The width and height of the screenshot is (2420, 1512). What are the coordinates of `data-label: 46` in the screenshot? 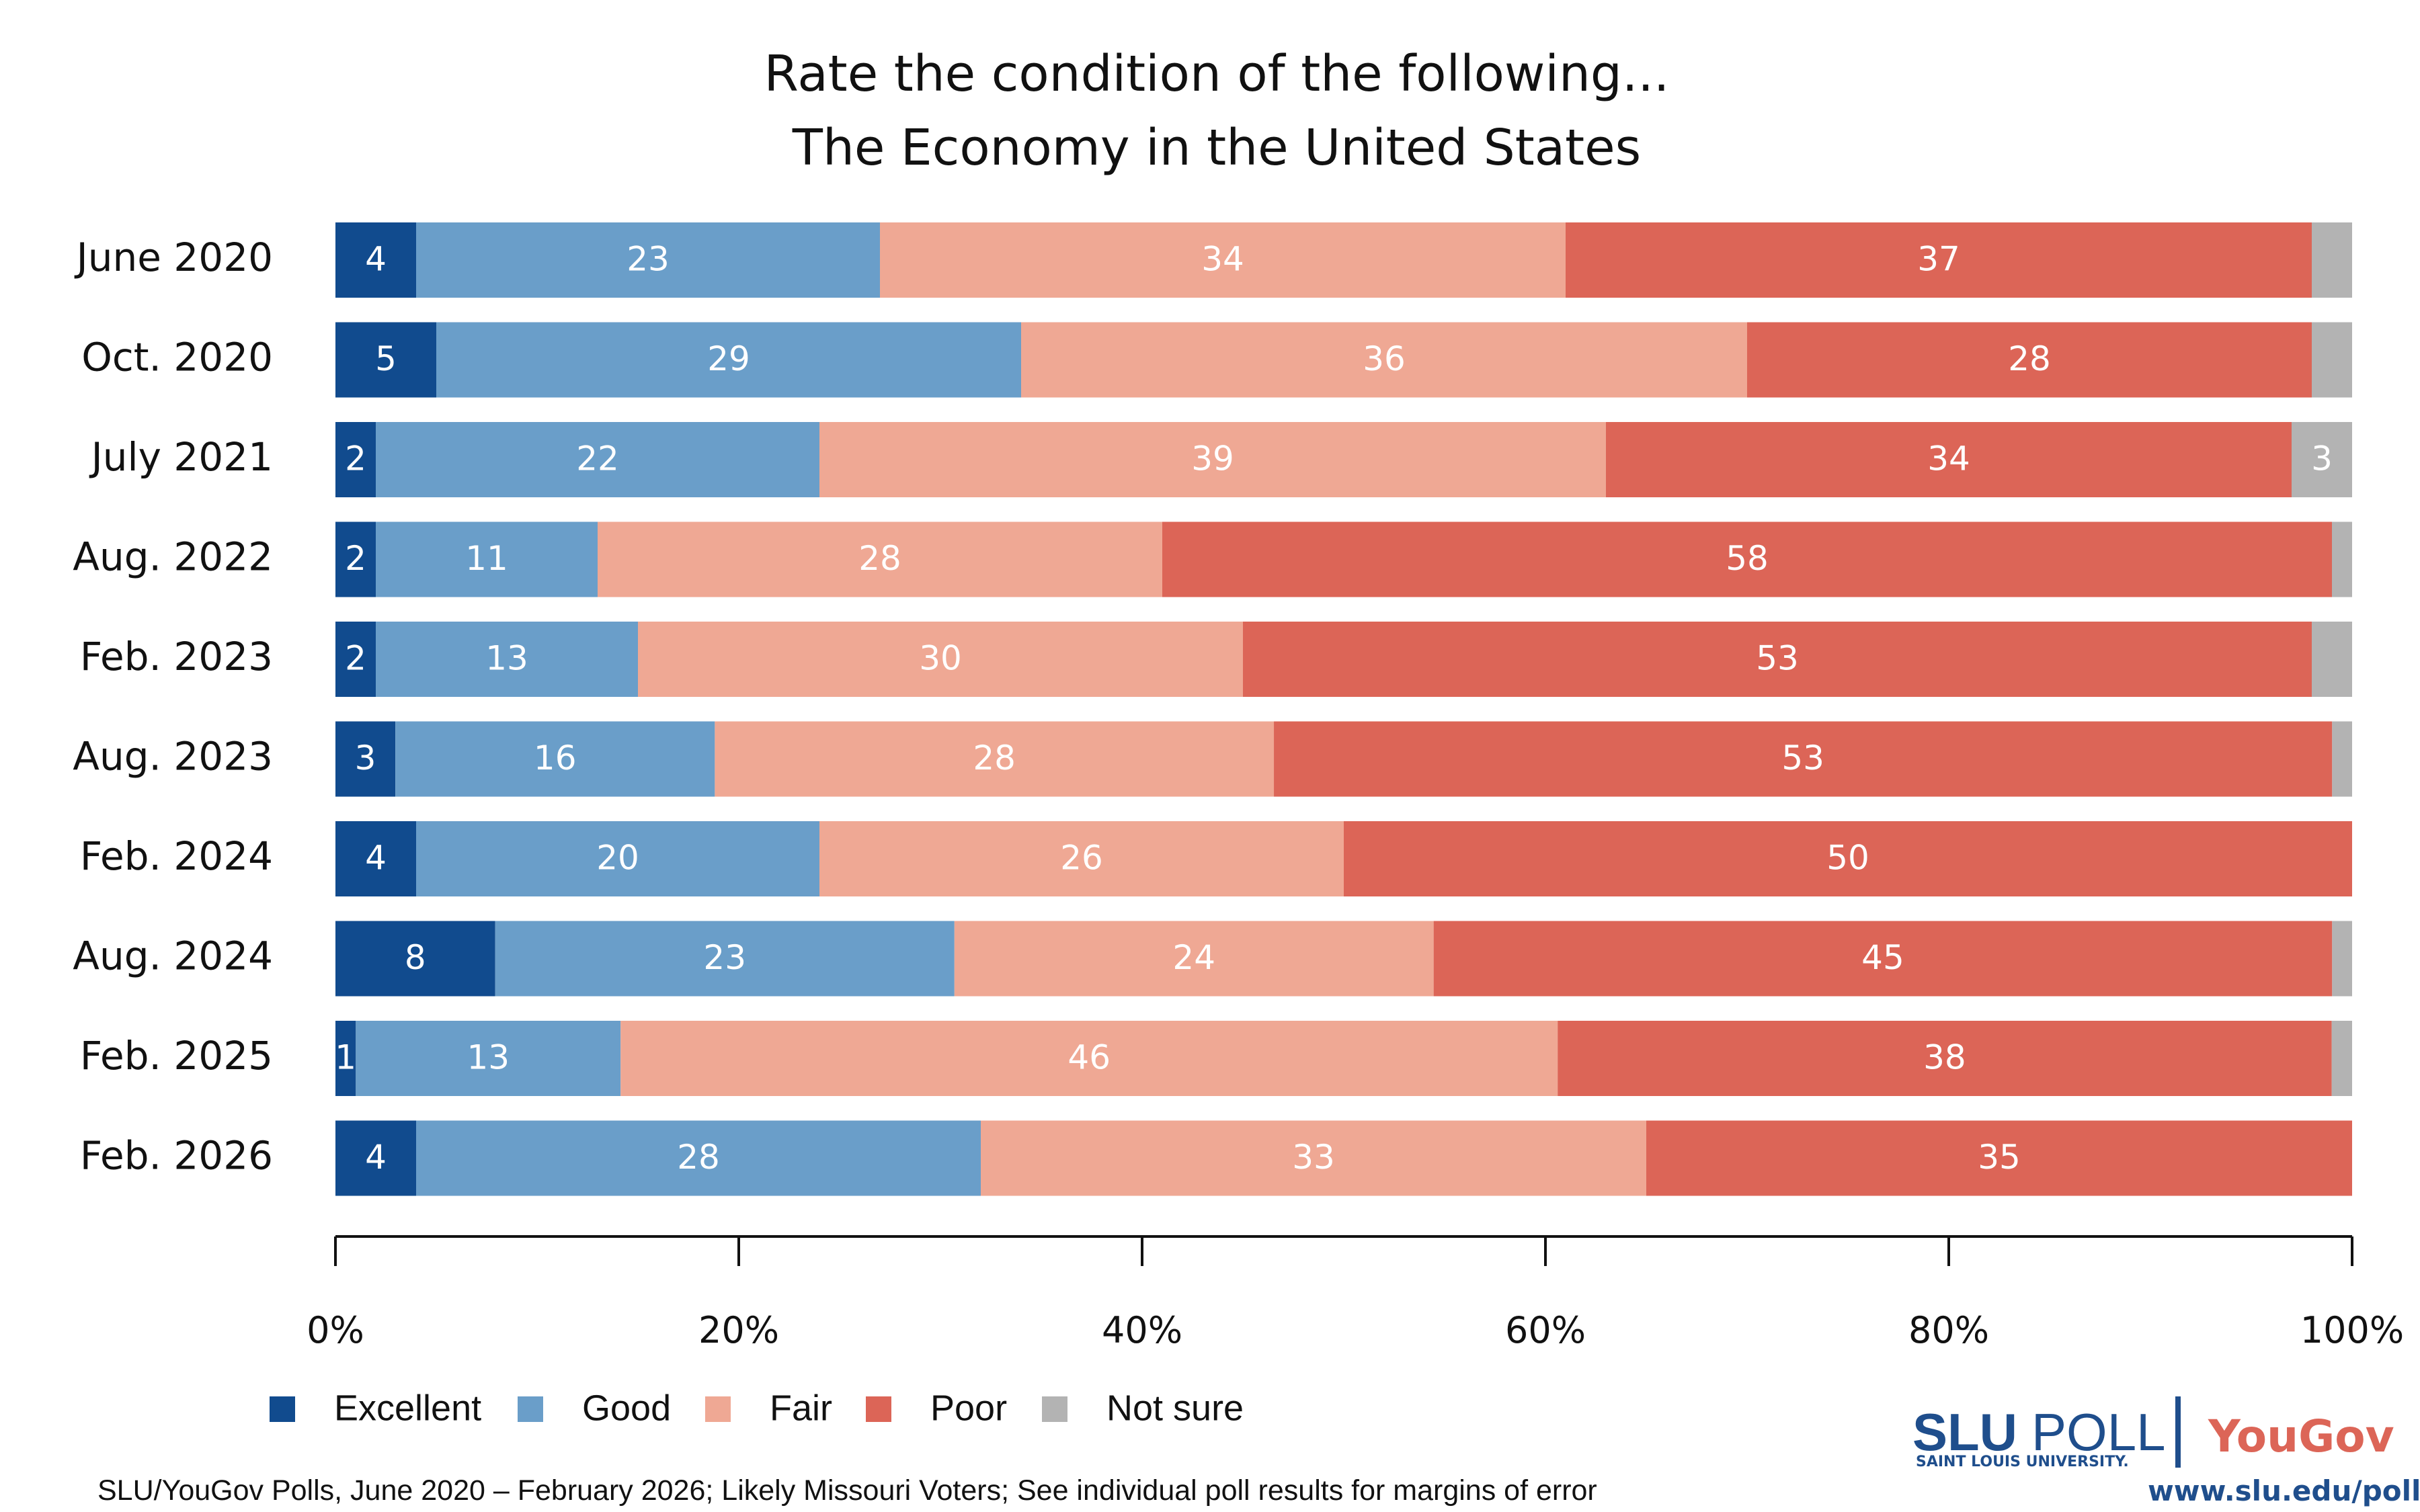 It's located at (1089, 1057).